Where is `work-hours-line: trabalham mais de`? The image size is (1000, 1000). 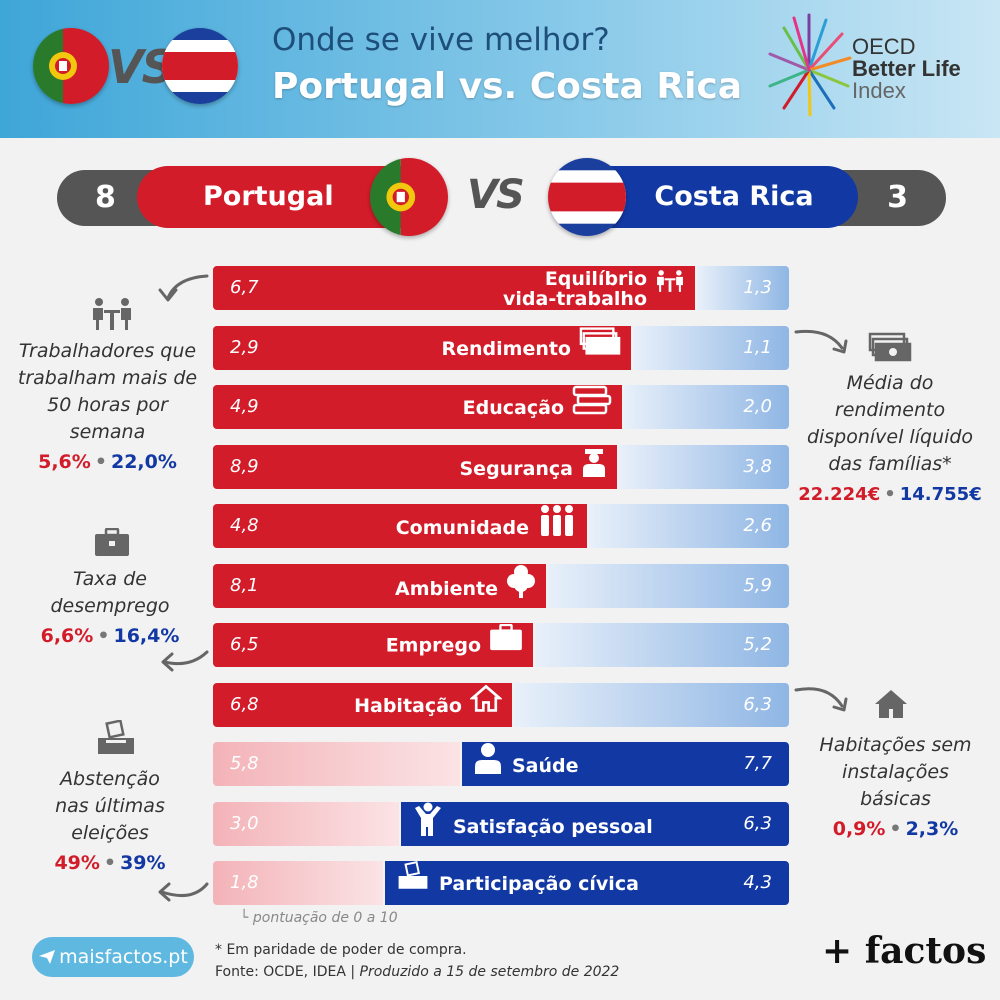 work-hours-line: trabalham mais de is located at coordinates (107, 378).